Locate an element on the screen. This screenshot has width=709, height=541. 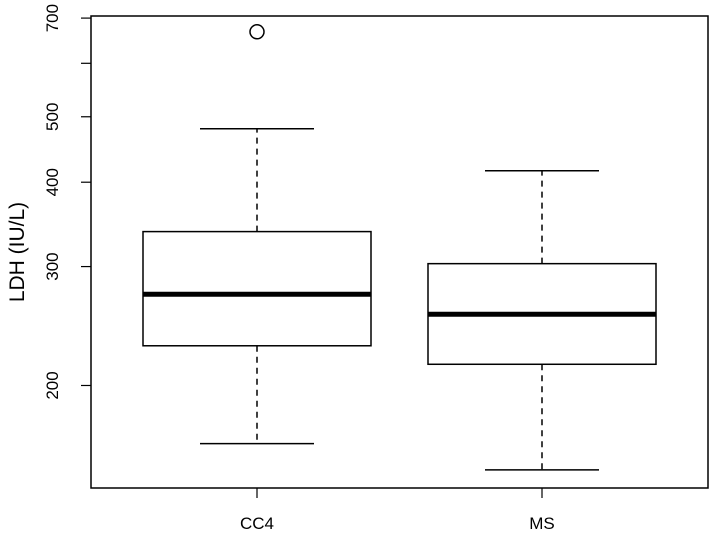
y-tick-label: 200 is located at coordinates (52, 385).